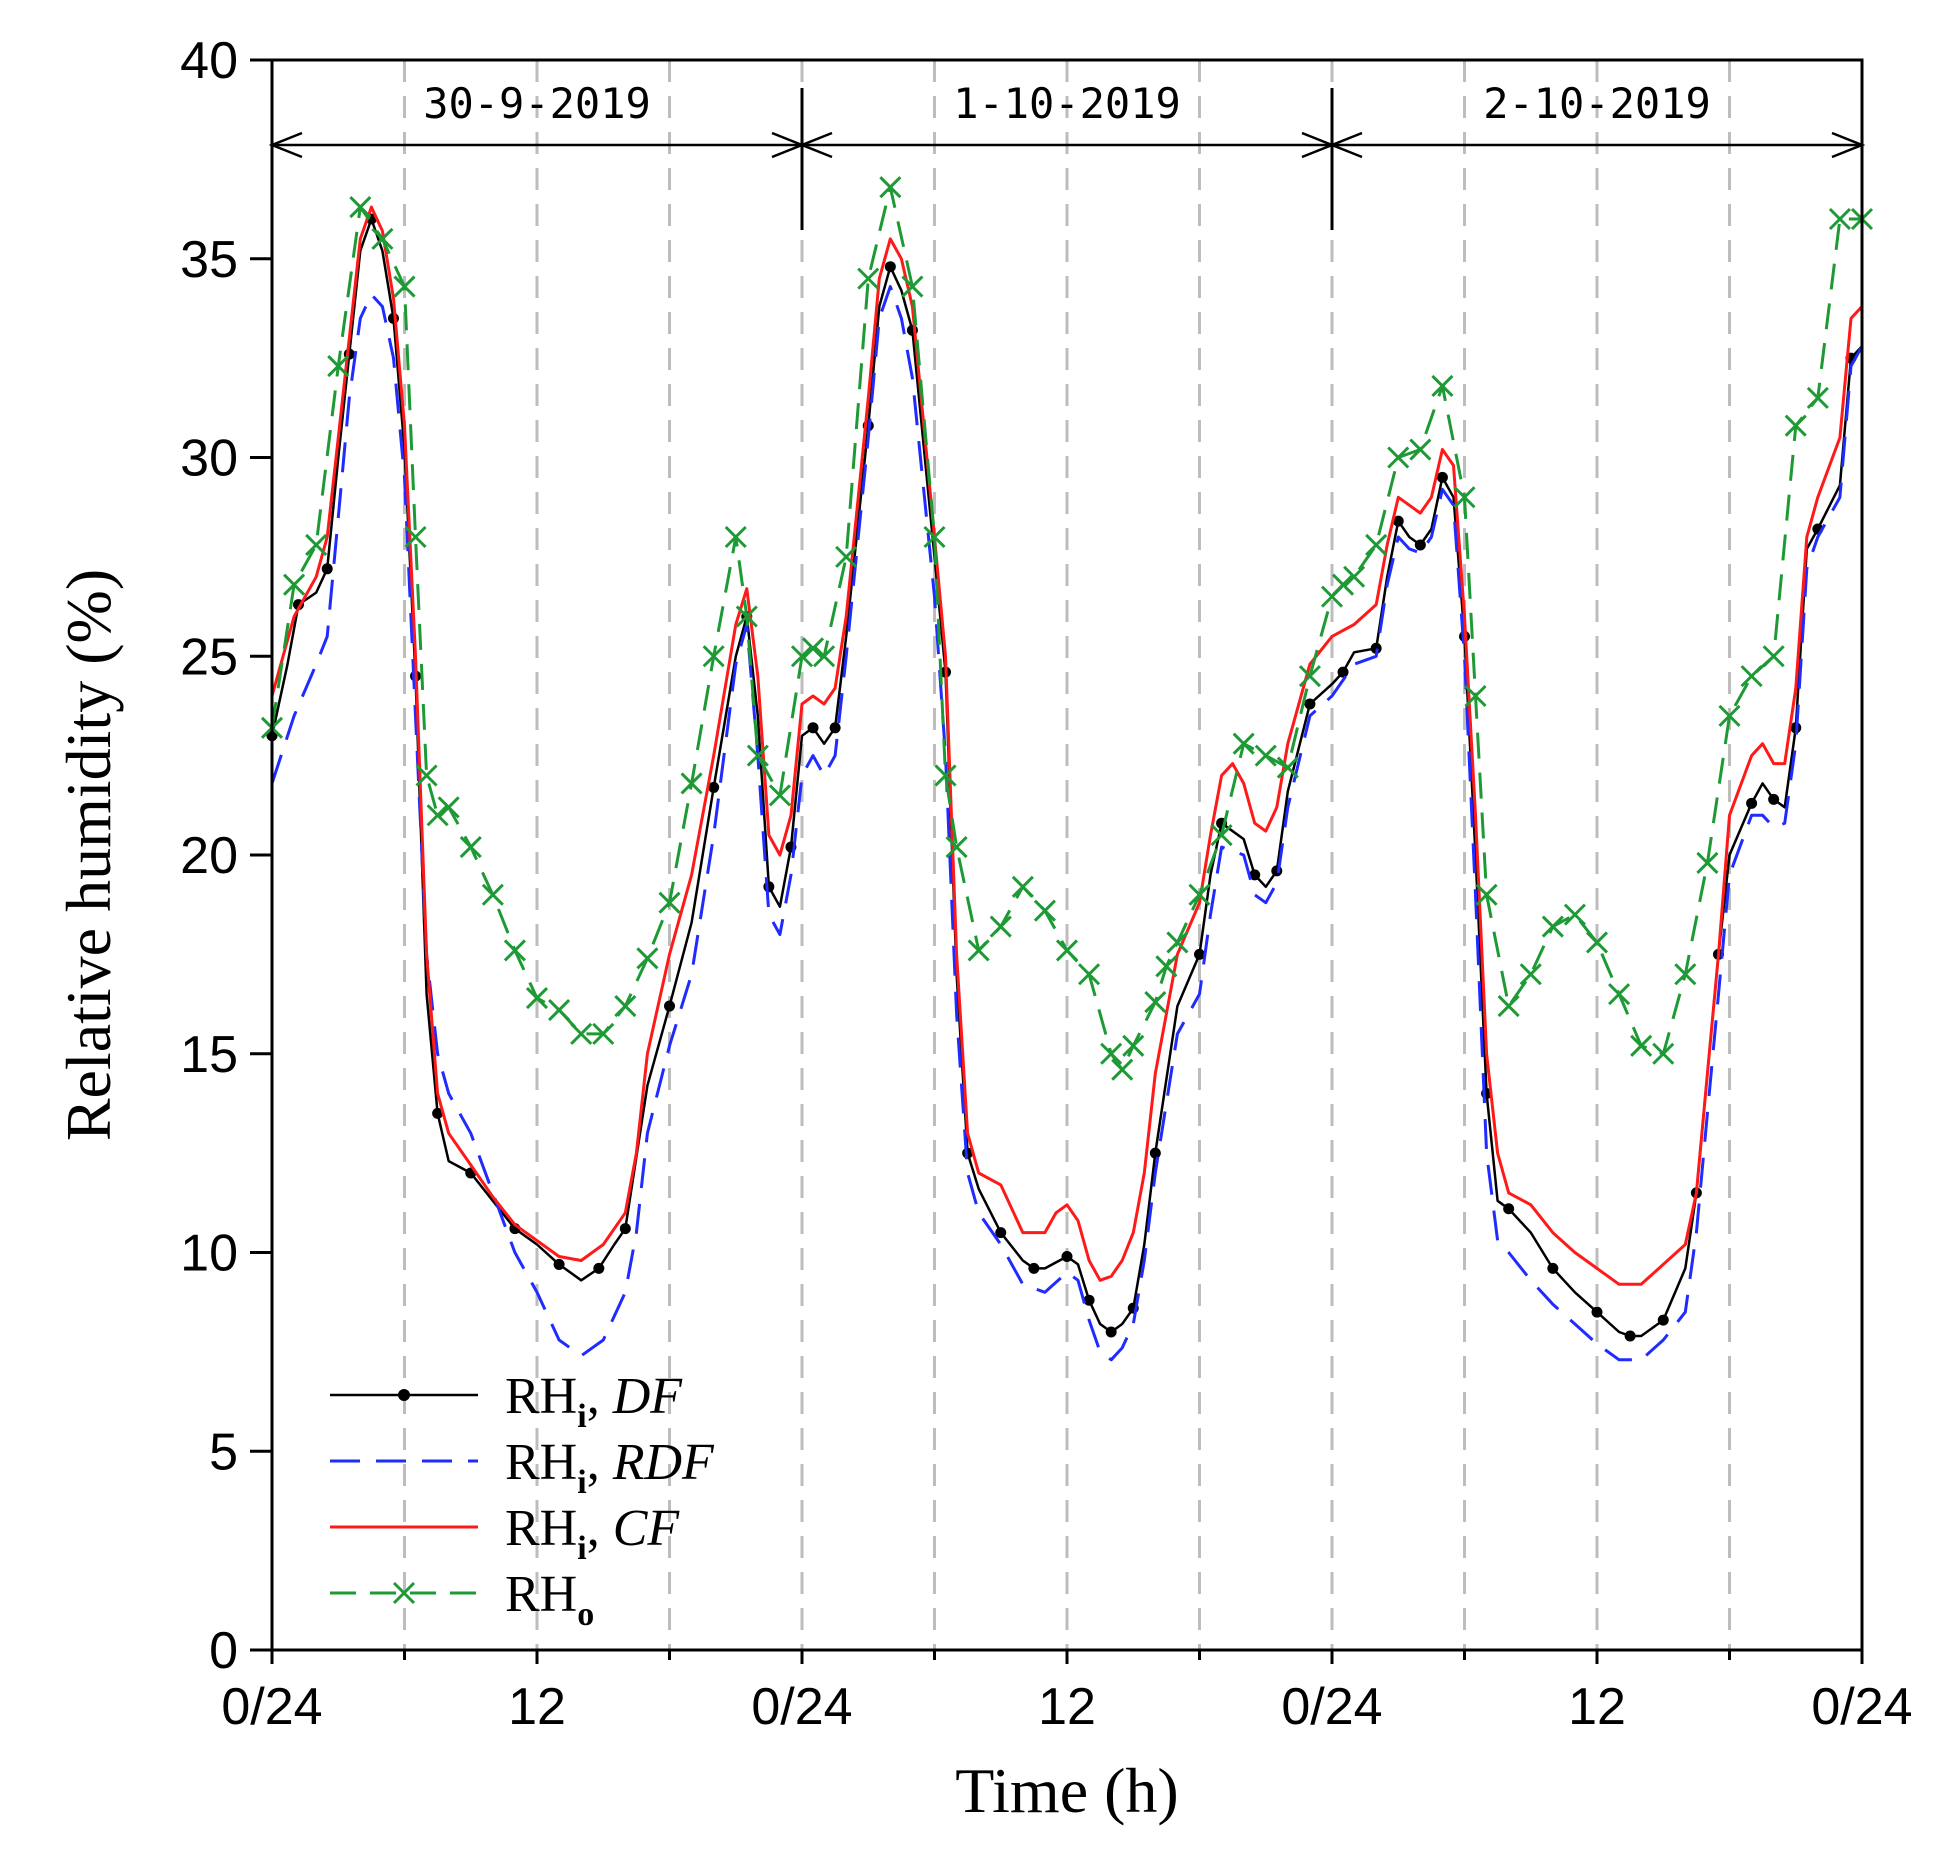 The width and height of the screenshot is (1946, 1859). I want to click on legend-marker, so click(404, 1593).